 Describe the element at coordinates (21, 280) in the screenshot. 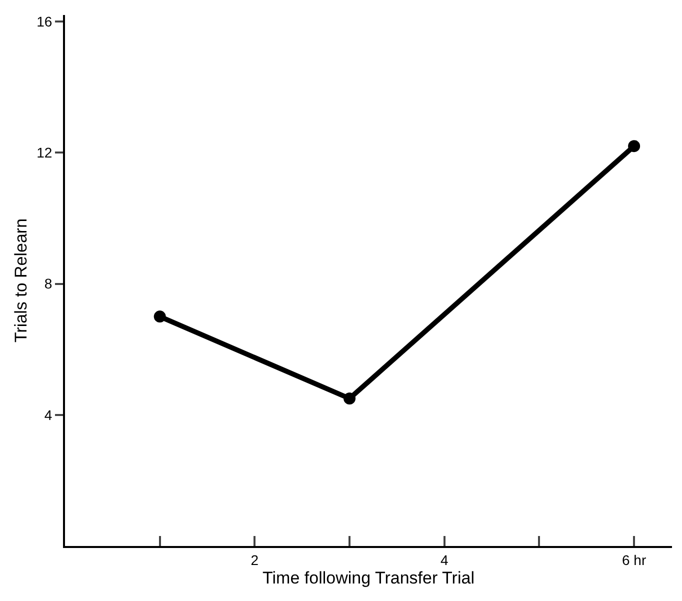

I see `y-axis-title: Trials to Relearn` at that location.